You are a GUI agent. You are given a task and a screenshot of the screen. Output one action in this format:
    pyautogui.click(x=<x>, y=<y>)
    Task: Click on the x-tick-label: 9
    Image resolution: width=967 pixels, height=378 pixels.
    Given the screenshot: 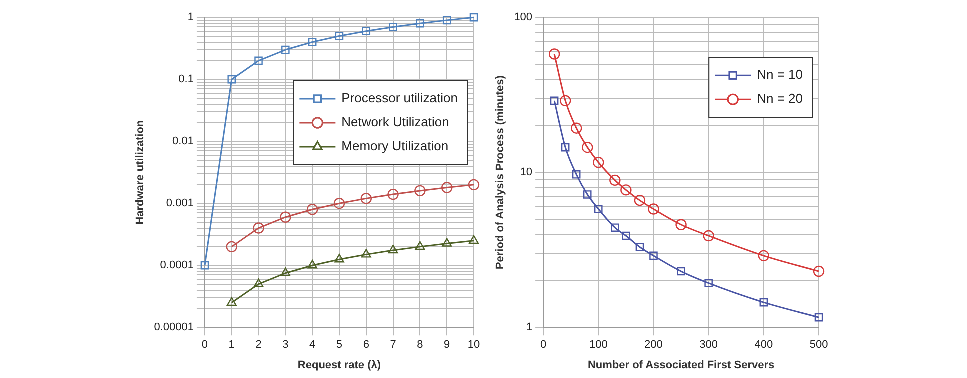 What is the action you would take?
    pyautogui.click(x=447, y=345)
    